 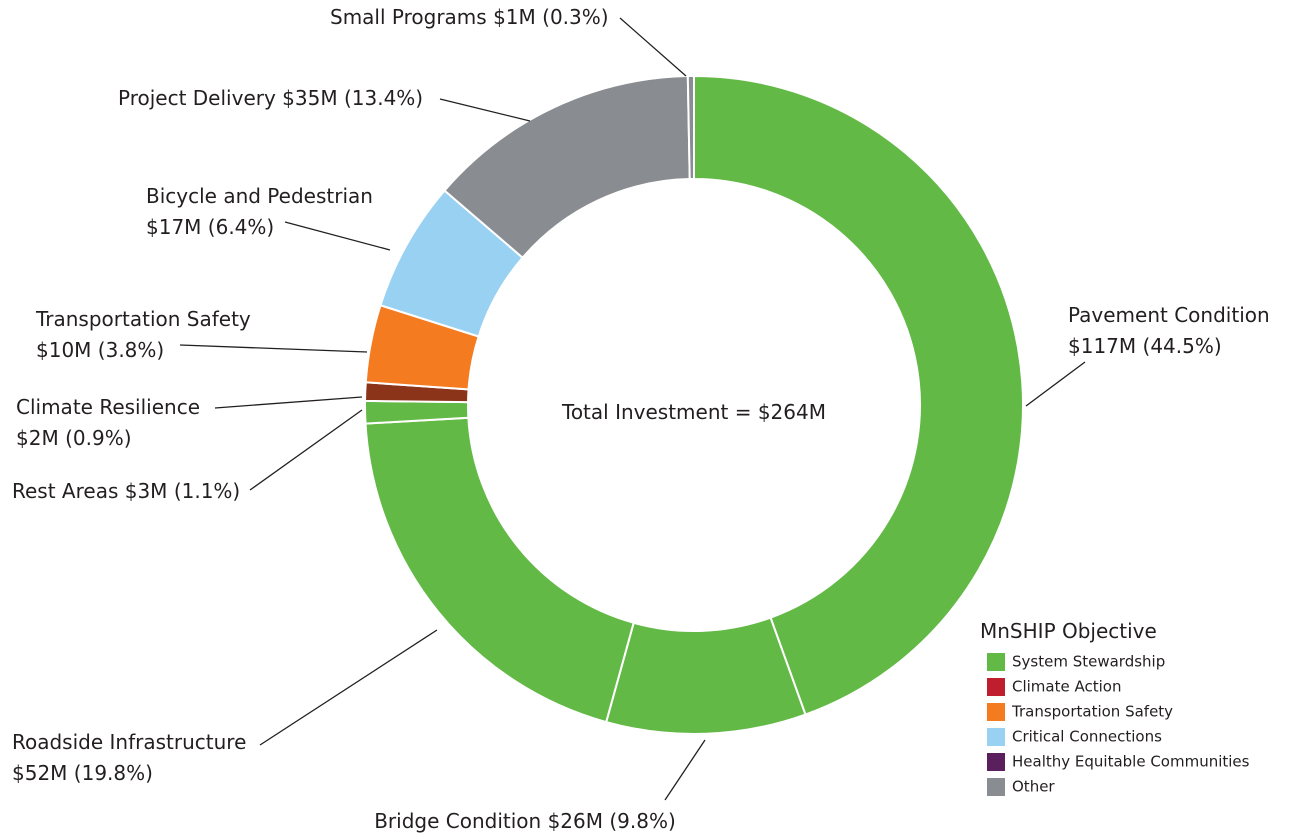 What do you see at coordinates (1088, 662) in the screenshot?
I see `legend-label: System Stewardship` at bounding box center [1088, 662].